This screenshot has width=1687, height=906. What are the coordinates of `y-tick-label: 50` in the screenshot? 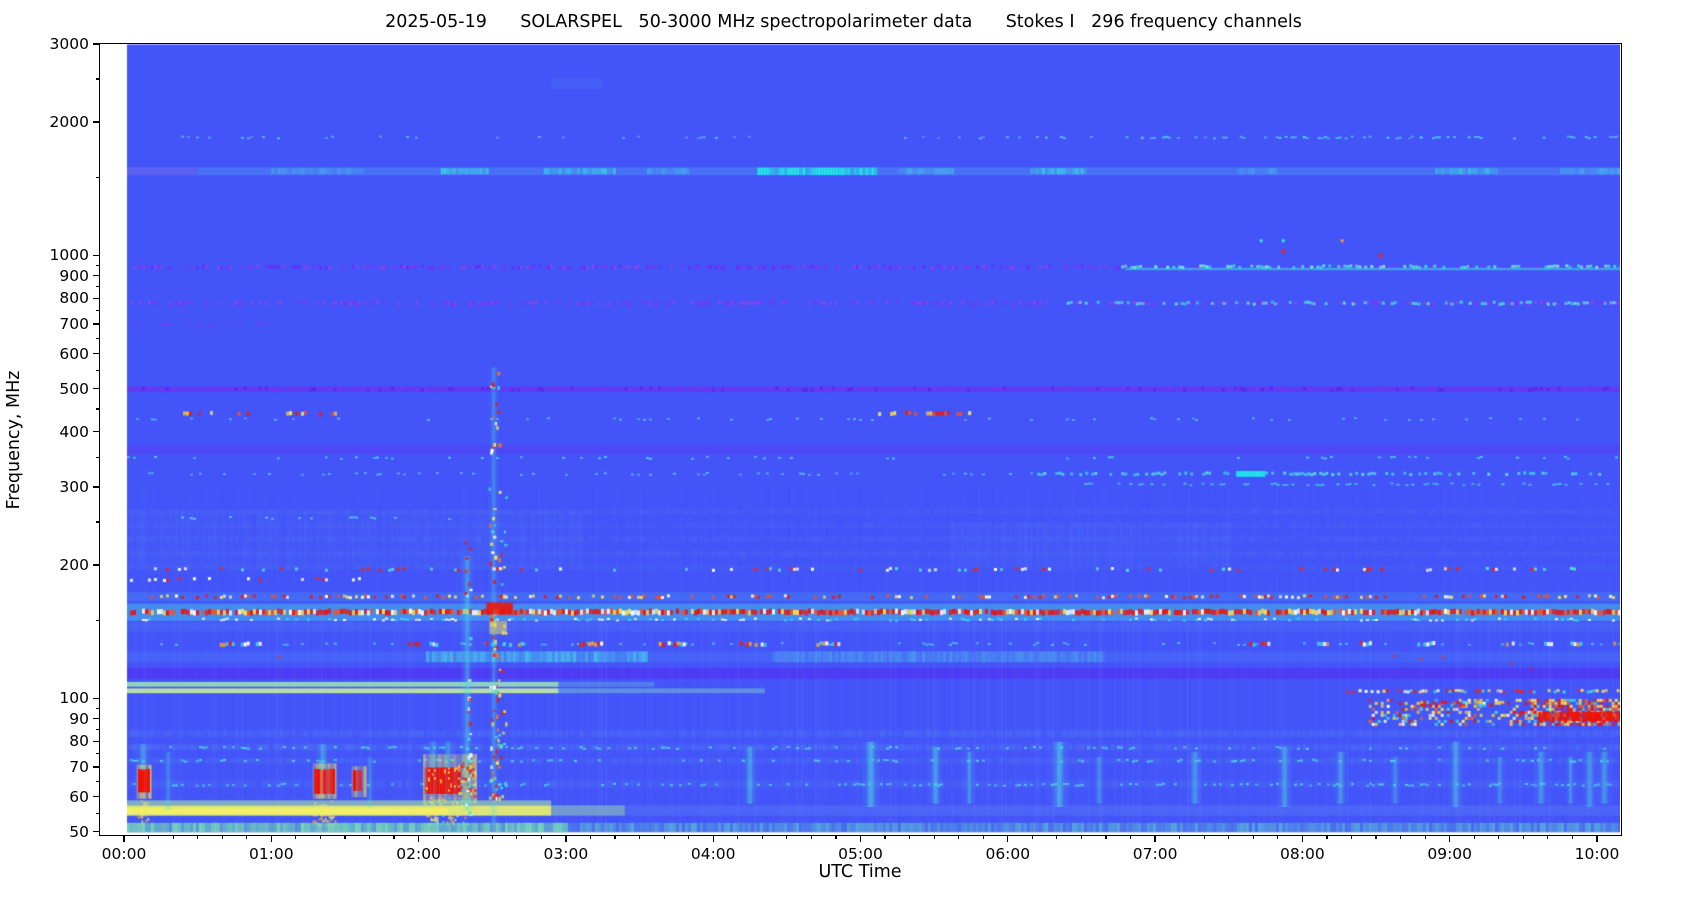 It's located at (79, 831).